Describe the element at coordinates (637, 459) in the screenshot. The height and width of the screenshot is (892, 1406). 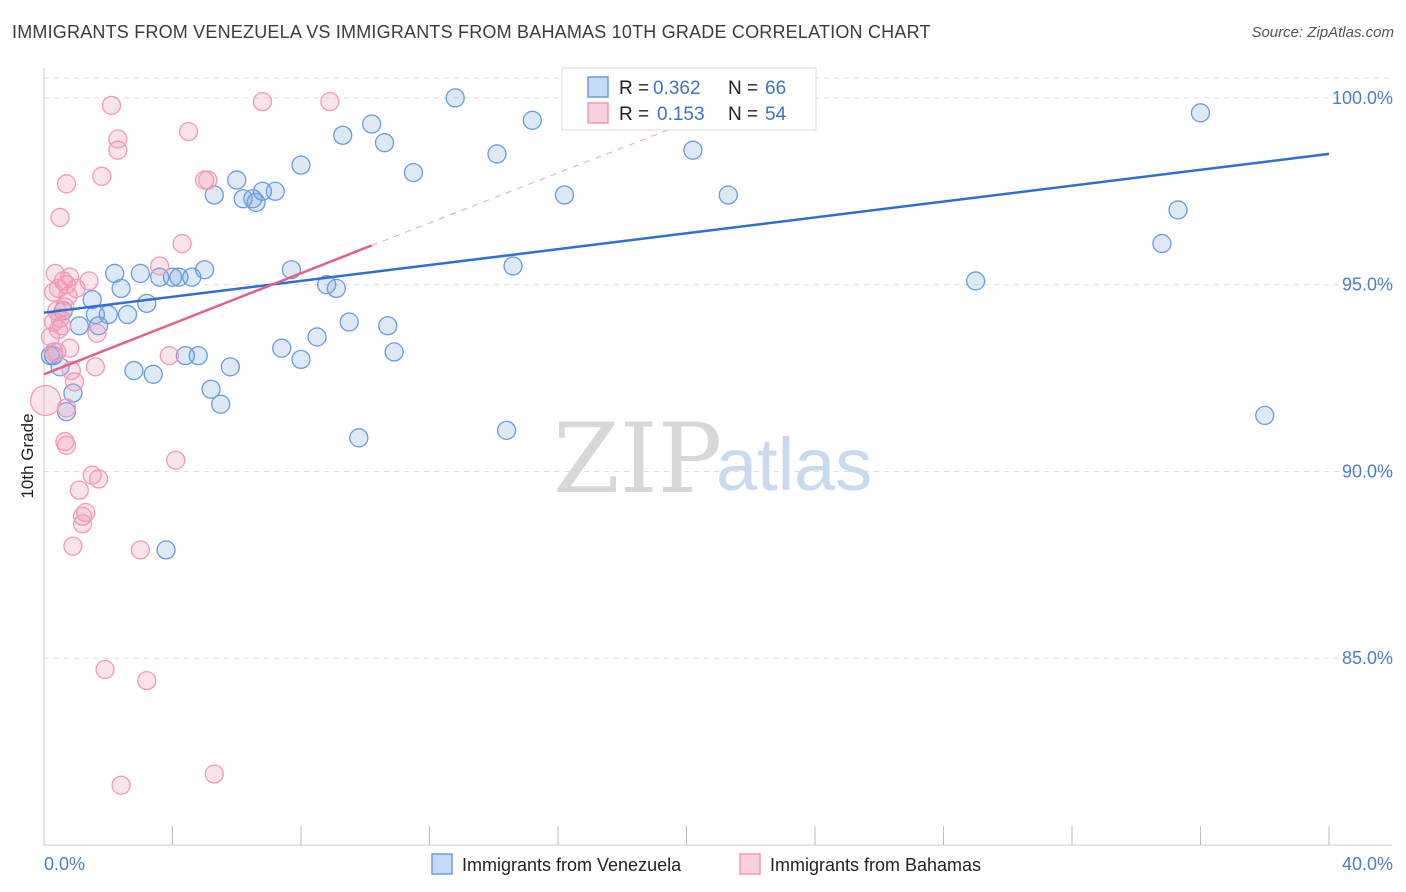
I see `watermark-zip: ZIP` at that location.